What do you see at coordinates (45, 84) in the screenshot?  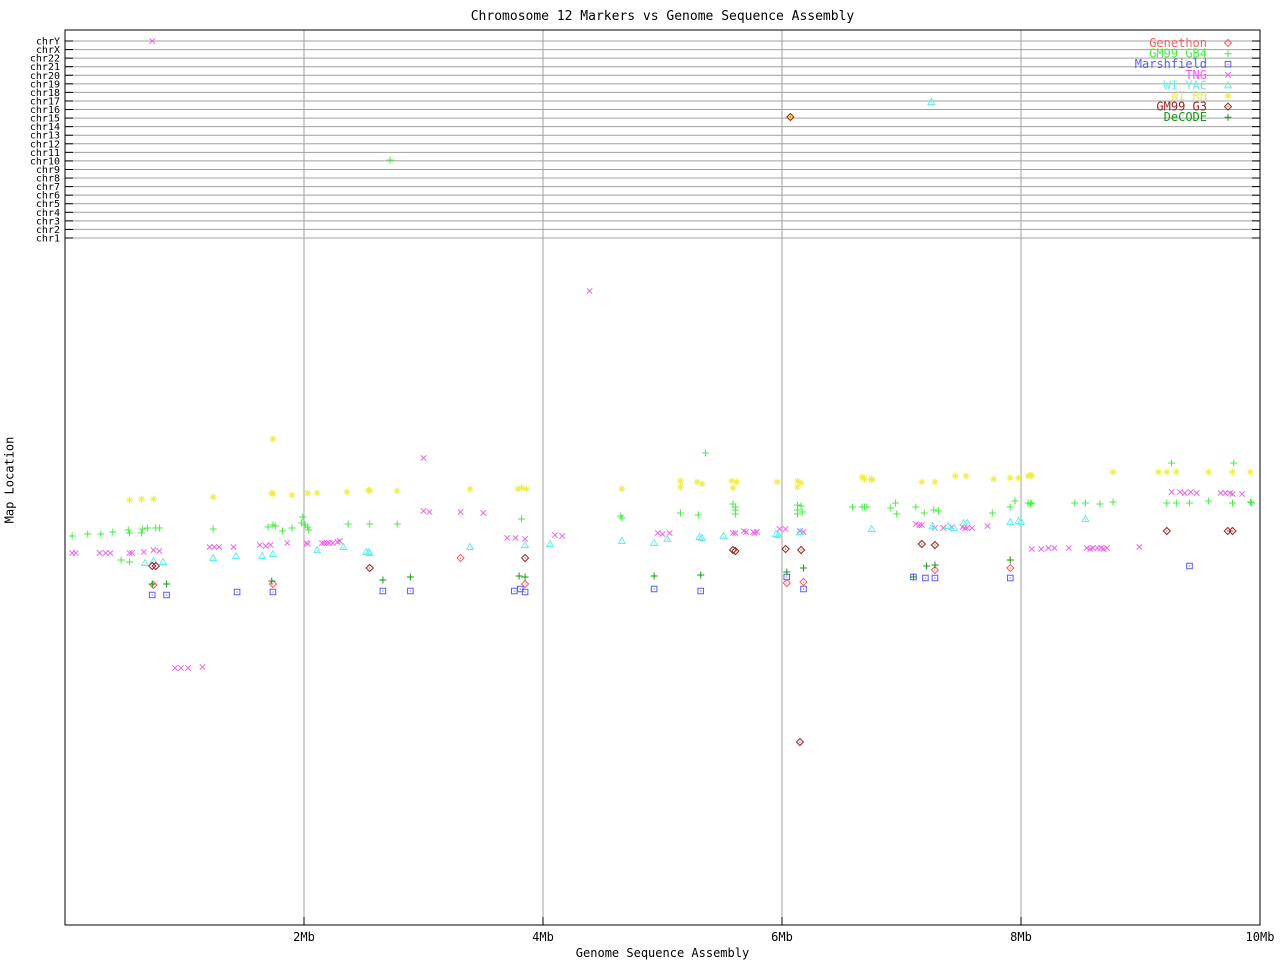 I see `chromosome-label: chr19` at bounding box center [45, 84].